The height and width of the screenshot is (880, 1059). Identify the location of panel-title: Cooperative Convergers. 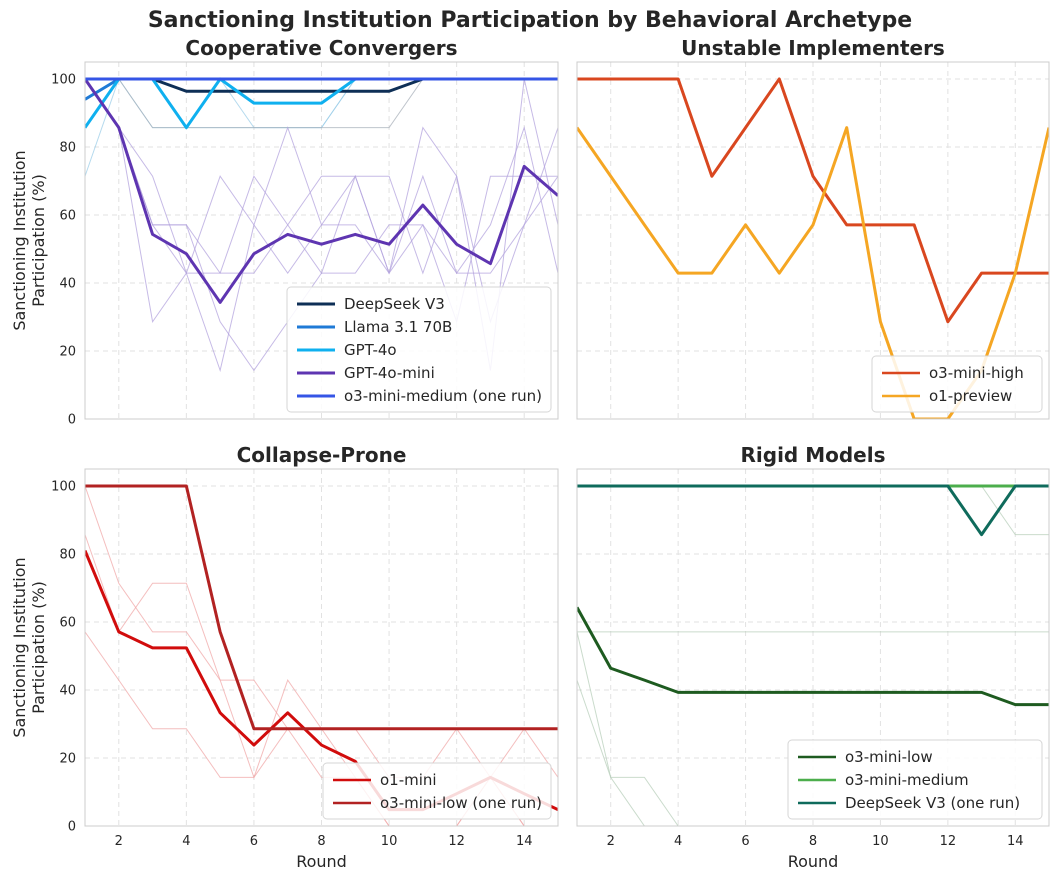
(321, 48).